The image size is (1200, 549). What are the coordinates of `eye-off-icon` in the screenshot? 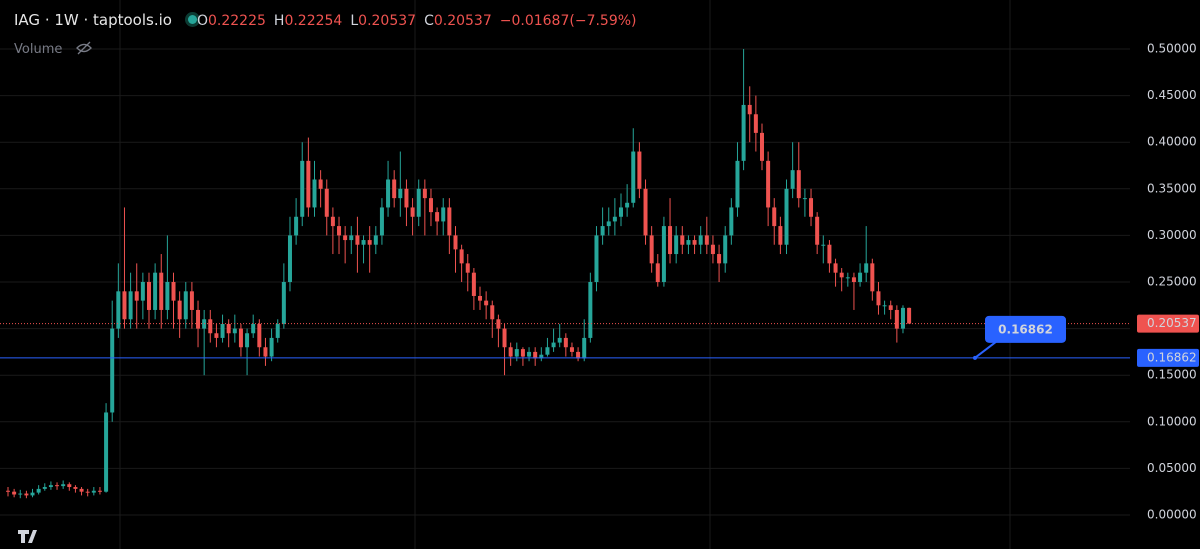 It's located at (84, 48).